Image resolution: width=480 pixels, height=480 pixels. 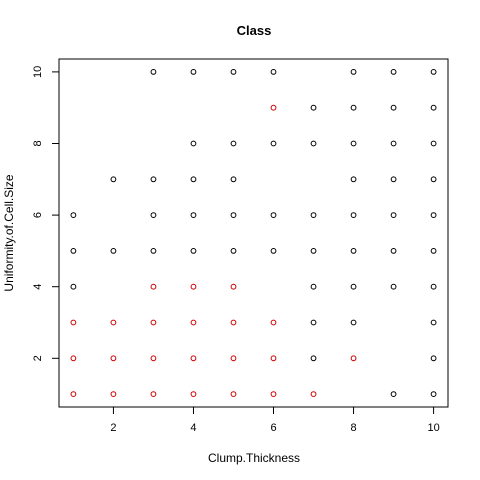 I want to click on chart-title: Class, so click(x=254, y=30).